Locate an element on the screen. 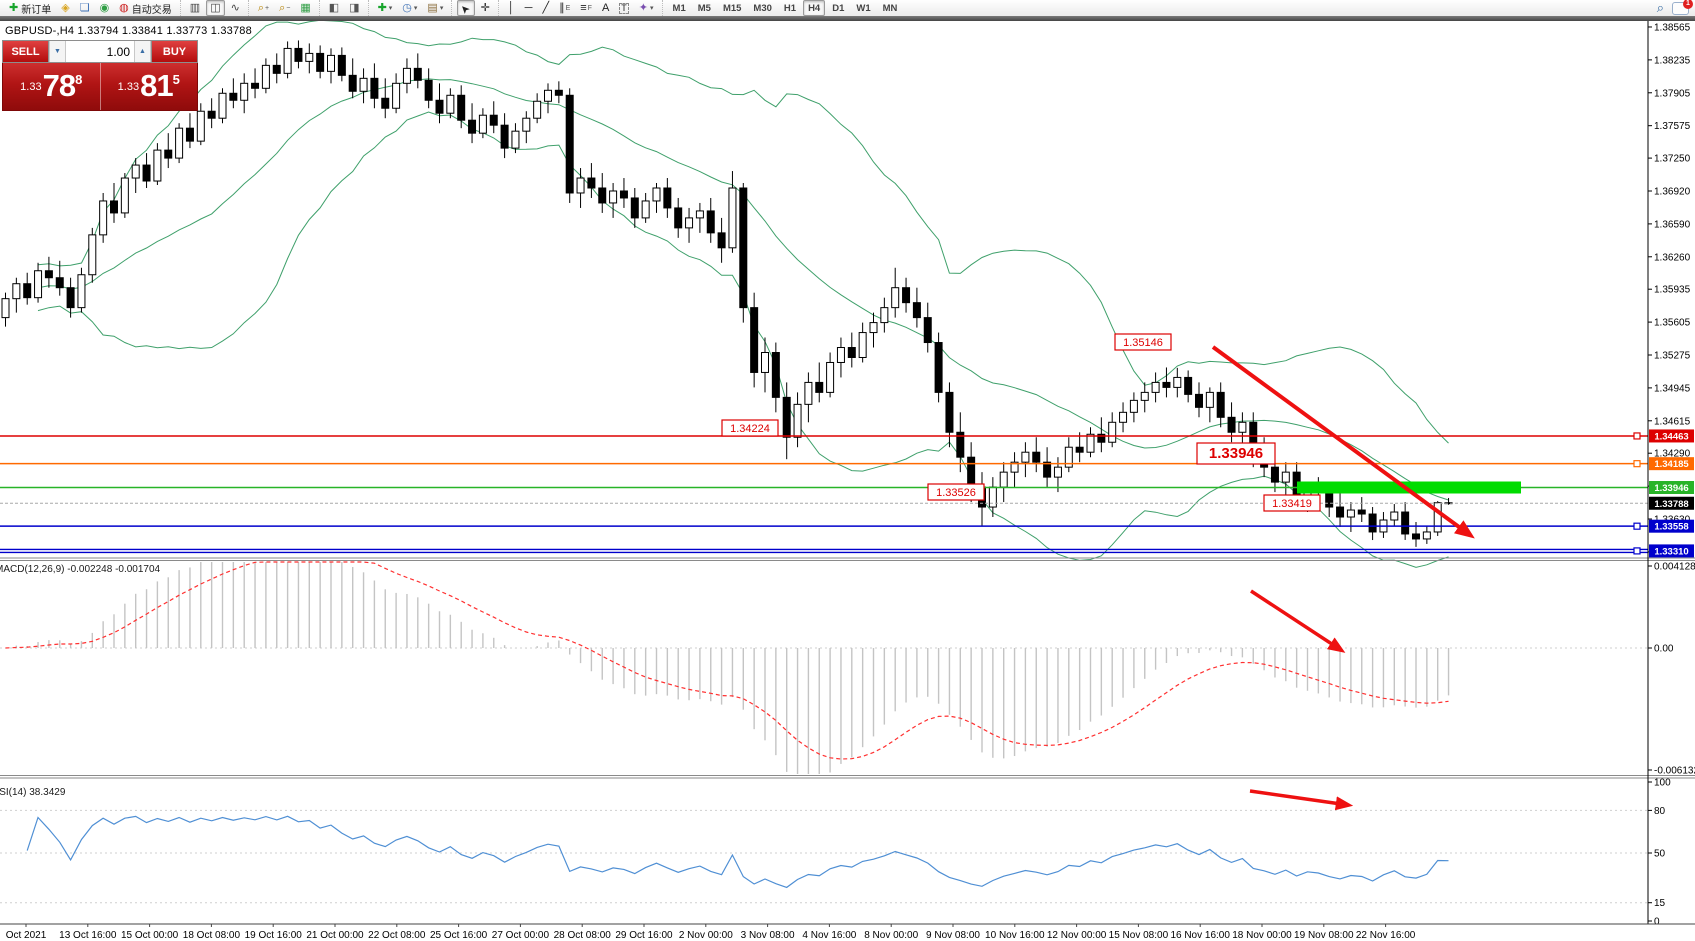  equidistant-channel-button: ∥ E is located at coordinates (564, 8).